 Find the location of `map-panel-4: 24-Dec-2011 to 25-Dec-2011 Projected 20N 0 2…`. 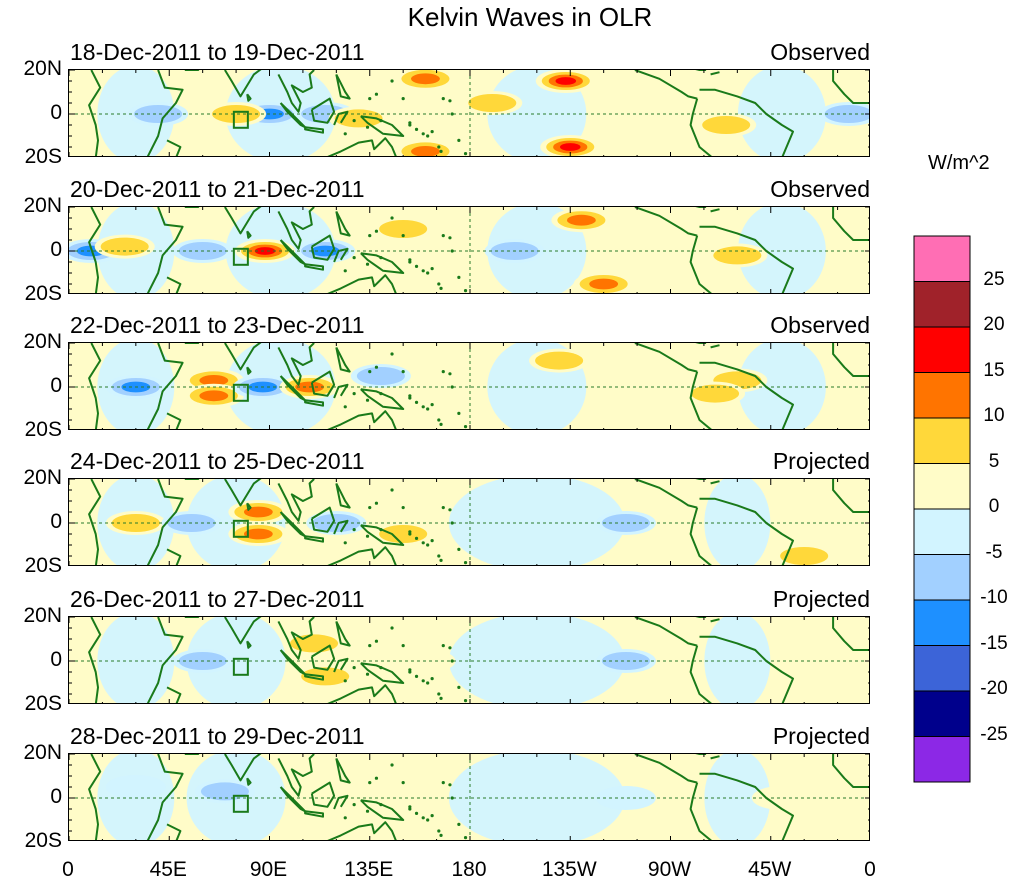

map-panel-4: 24-Dec-2011 to 25-Dec-2011 Projected 20N 0 2… is located at coordinates (446, 512).